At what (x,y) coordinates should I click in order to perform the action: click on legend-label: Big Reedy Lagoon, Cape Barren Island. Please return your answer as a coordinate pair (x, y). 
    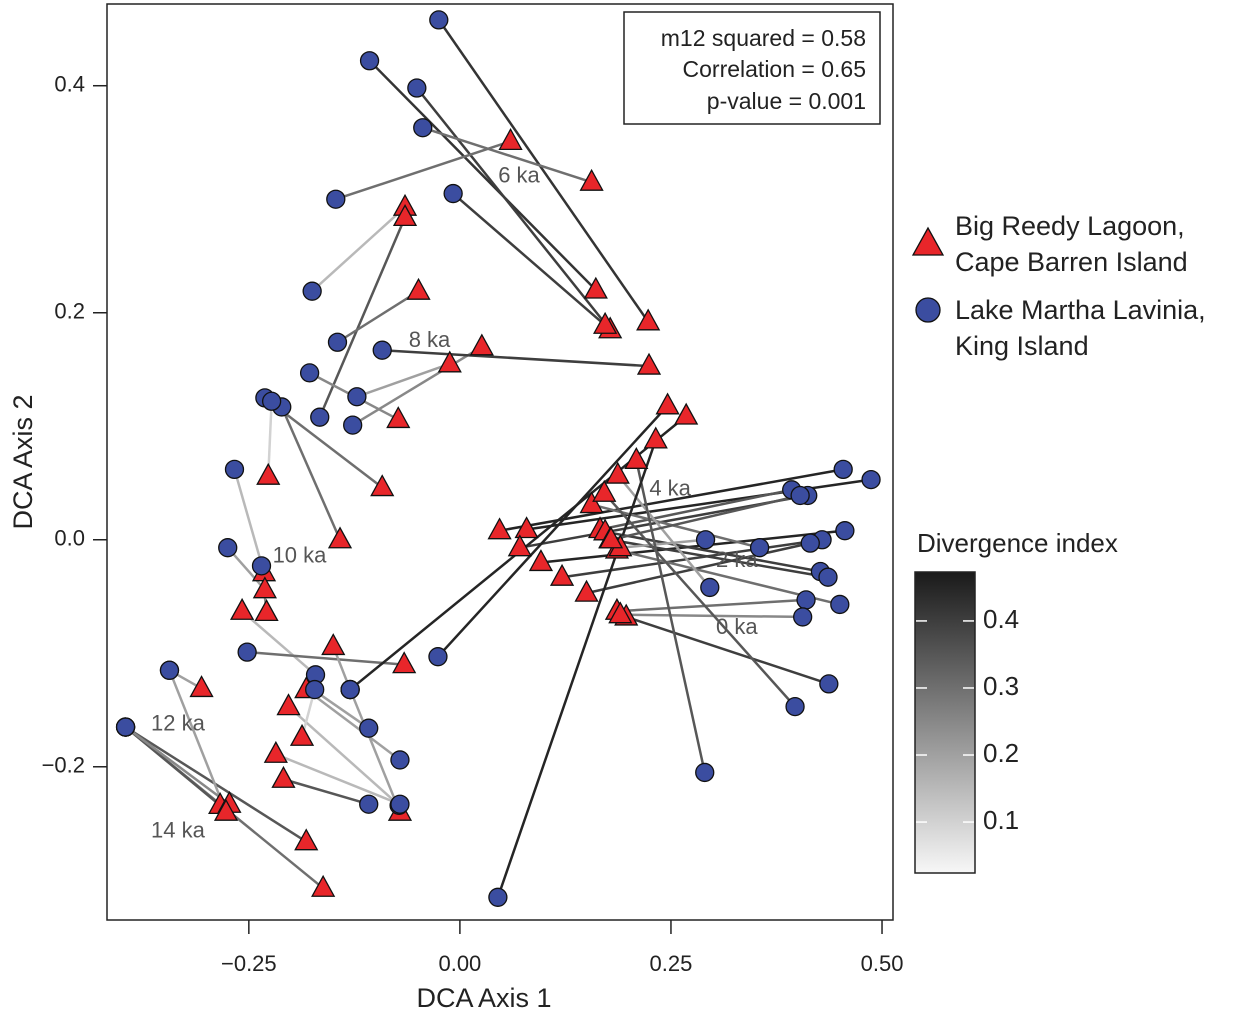
    Looking at the image, I should click on (1071, 244).